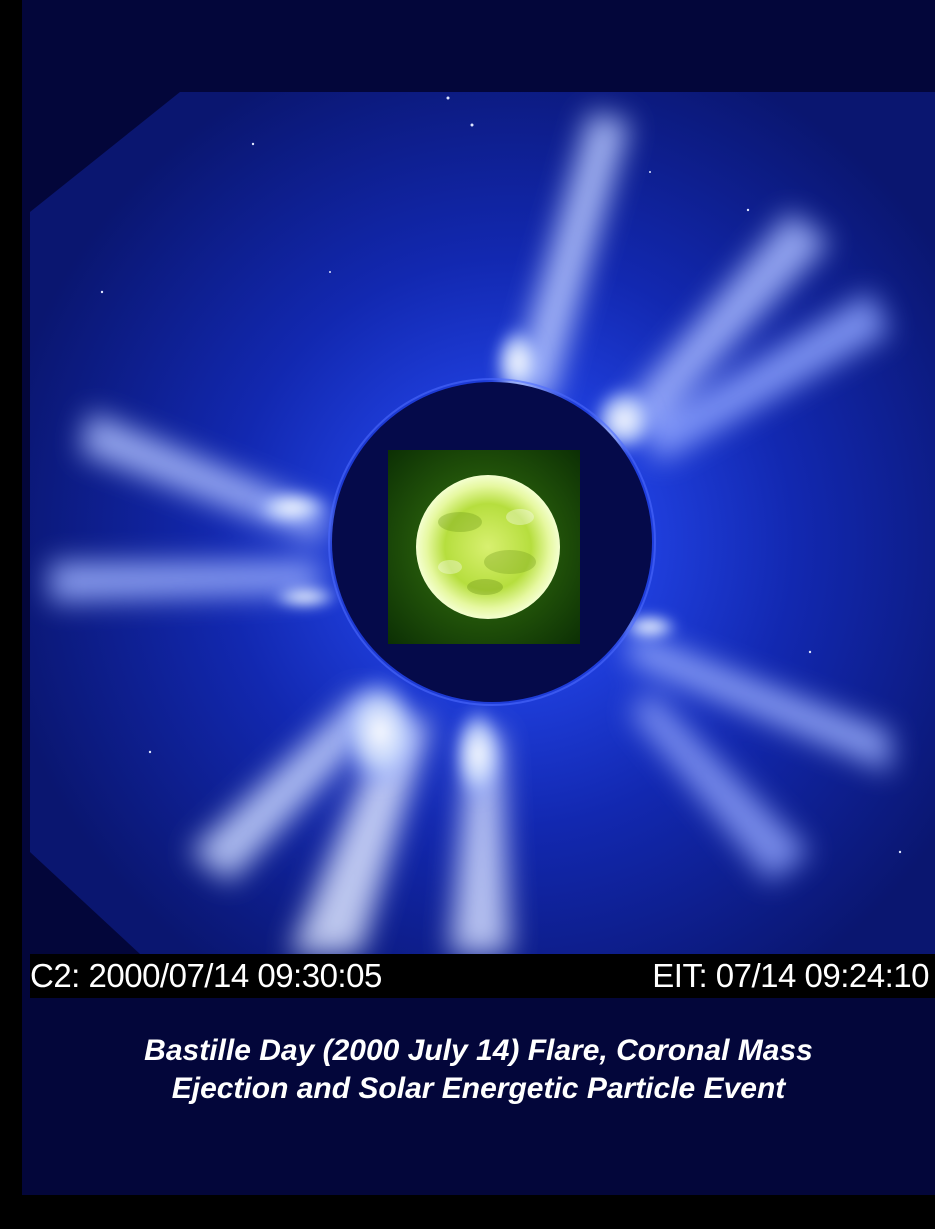  I want to click on c2-timestamp: C2: 2000/07/14 09:30:05, so click(206, 976).